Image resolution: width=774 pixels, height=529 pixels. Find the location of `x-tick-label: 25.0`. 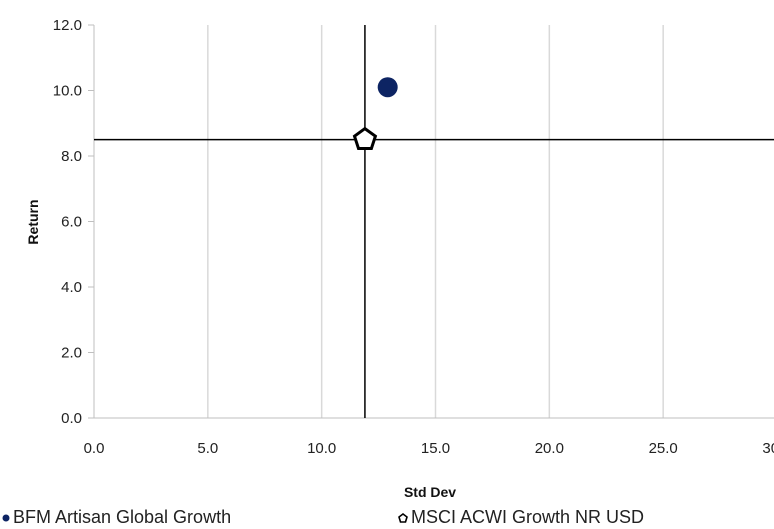

x-tick-label: 25.0 is located at coordinates (663, 448).